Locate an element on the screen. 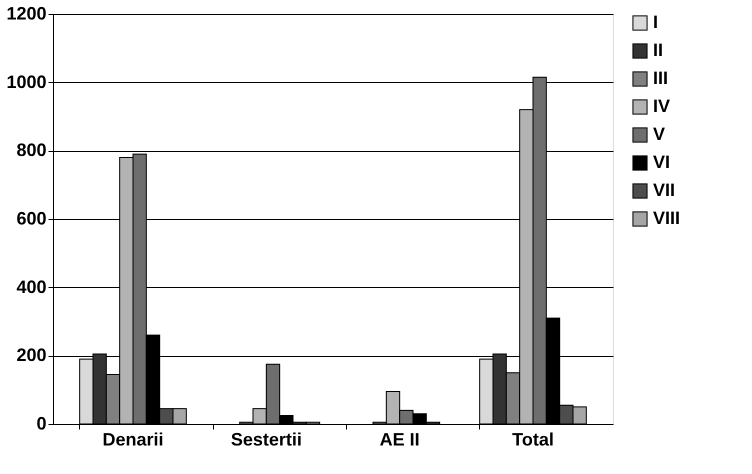  legend-label: II is located at coordinates (658, 50).